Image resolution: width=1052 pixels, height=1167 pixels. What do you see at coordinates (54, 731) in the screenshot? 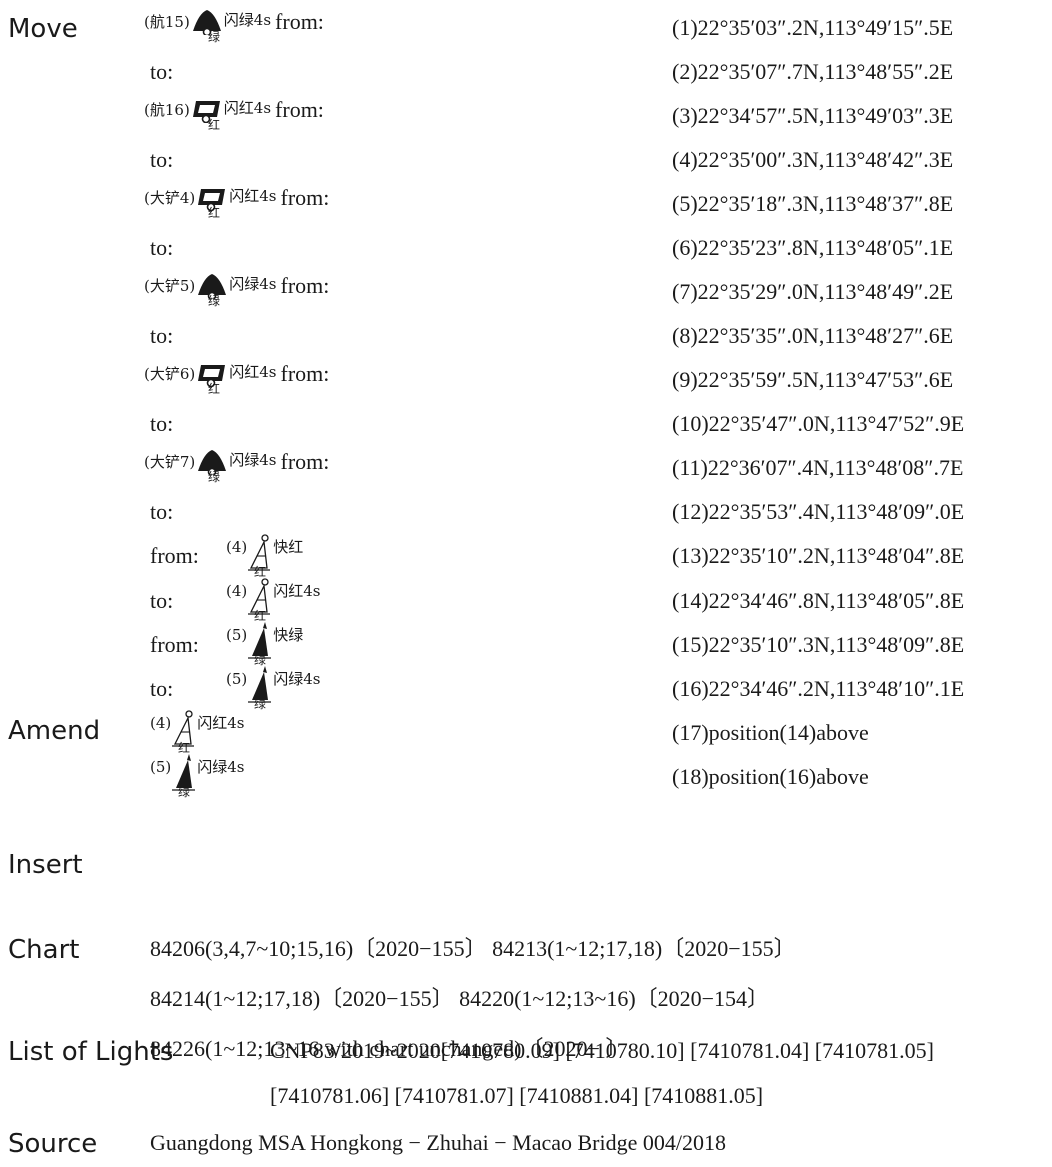
I see `label-amend: Amend` at bounding box center [54, 731].